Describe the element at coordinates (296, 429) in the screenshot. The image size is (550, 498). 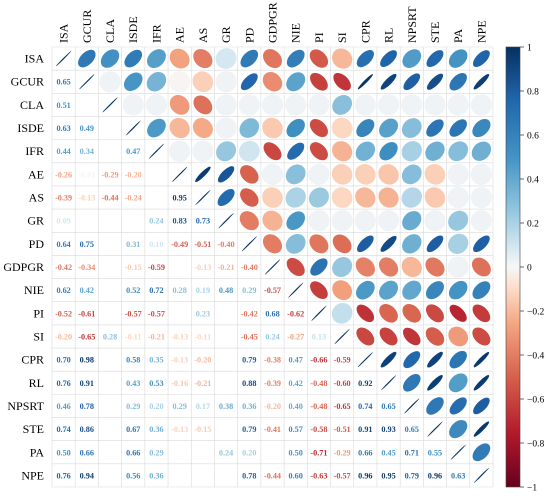
I see `corr-value-STE-NIE: 0.57` at that location.